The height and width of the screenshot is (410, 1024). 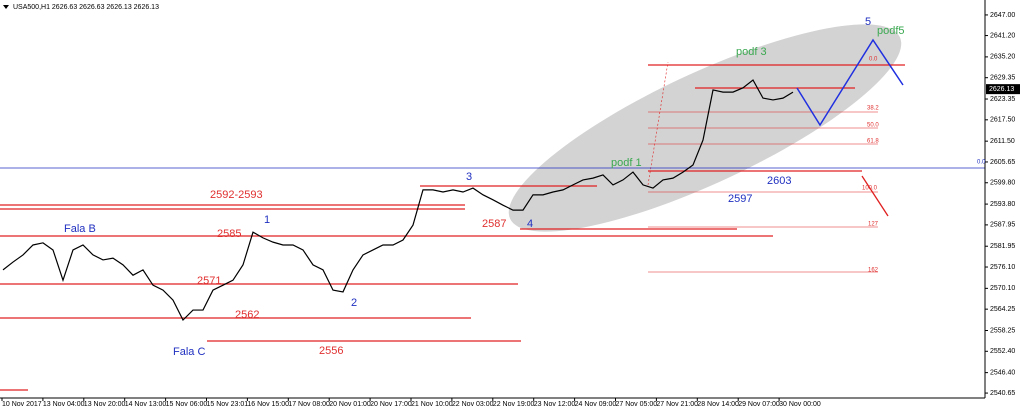 I want to click on x-tick-label: 20 Nov 17:00, so click(x=391, y=404).